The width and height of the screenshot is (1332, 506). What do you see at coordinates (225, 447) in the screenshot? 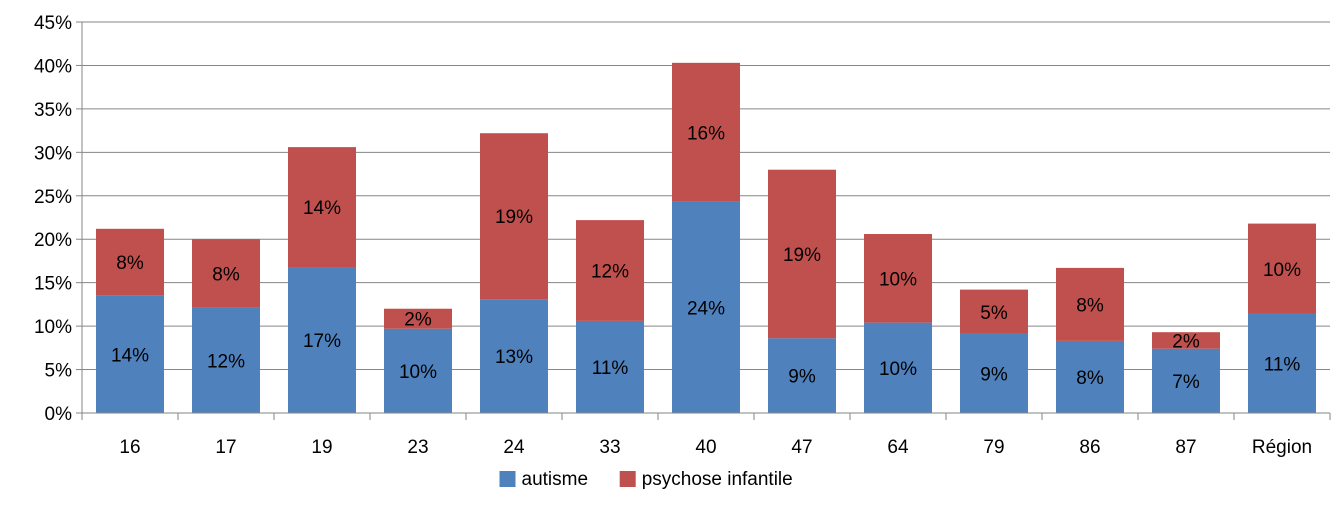
I see `x-tick-label: 17` at bounding box center [225, 447].